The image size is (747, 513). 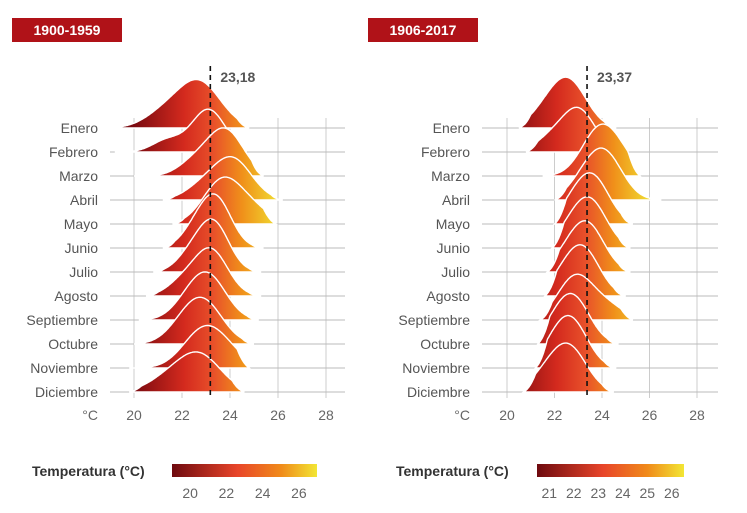 I want to click on color-legend: Temperatura (°C) 21 22 23 24 25 26, so click(x=540, y=482).